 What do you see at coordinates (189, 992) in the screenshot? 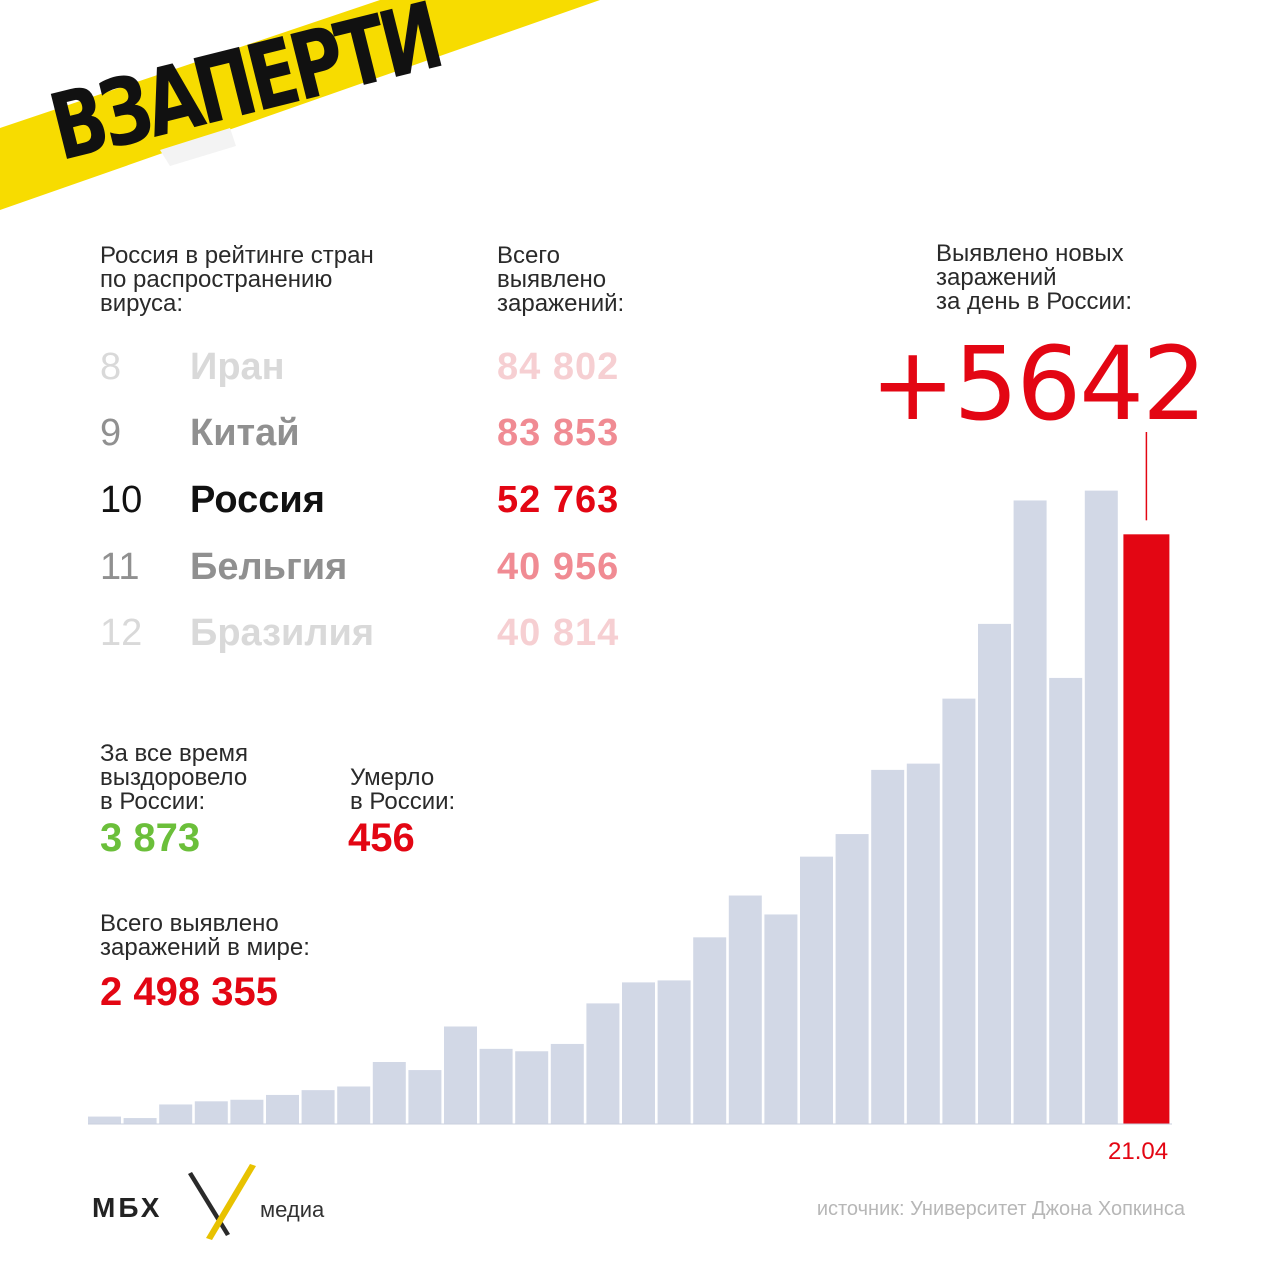
I see `world-value: 2 498 355` at bounding box center [189, 992].